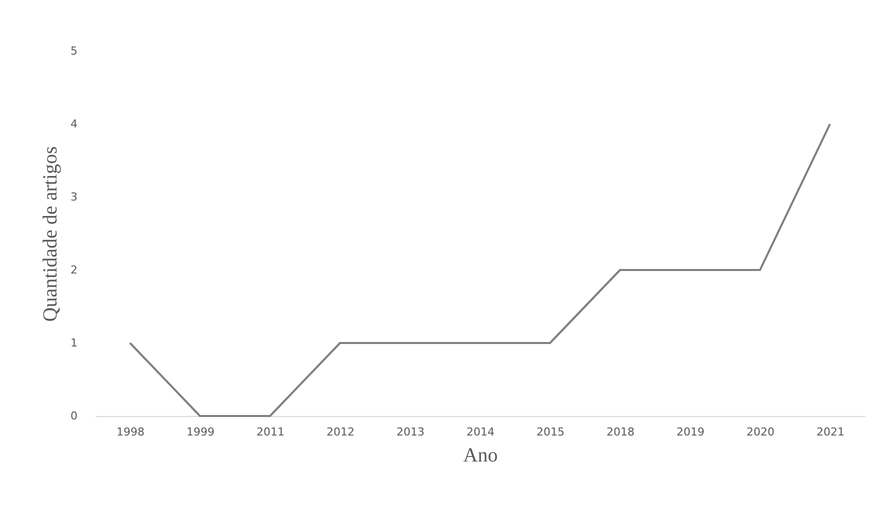 This screenshot has width=888, height=507. I want to click on y-tick-label: 3, so click(74, 197).